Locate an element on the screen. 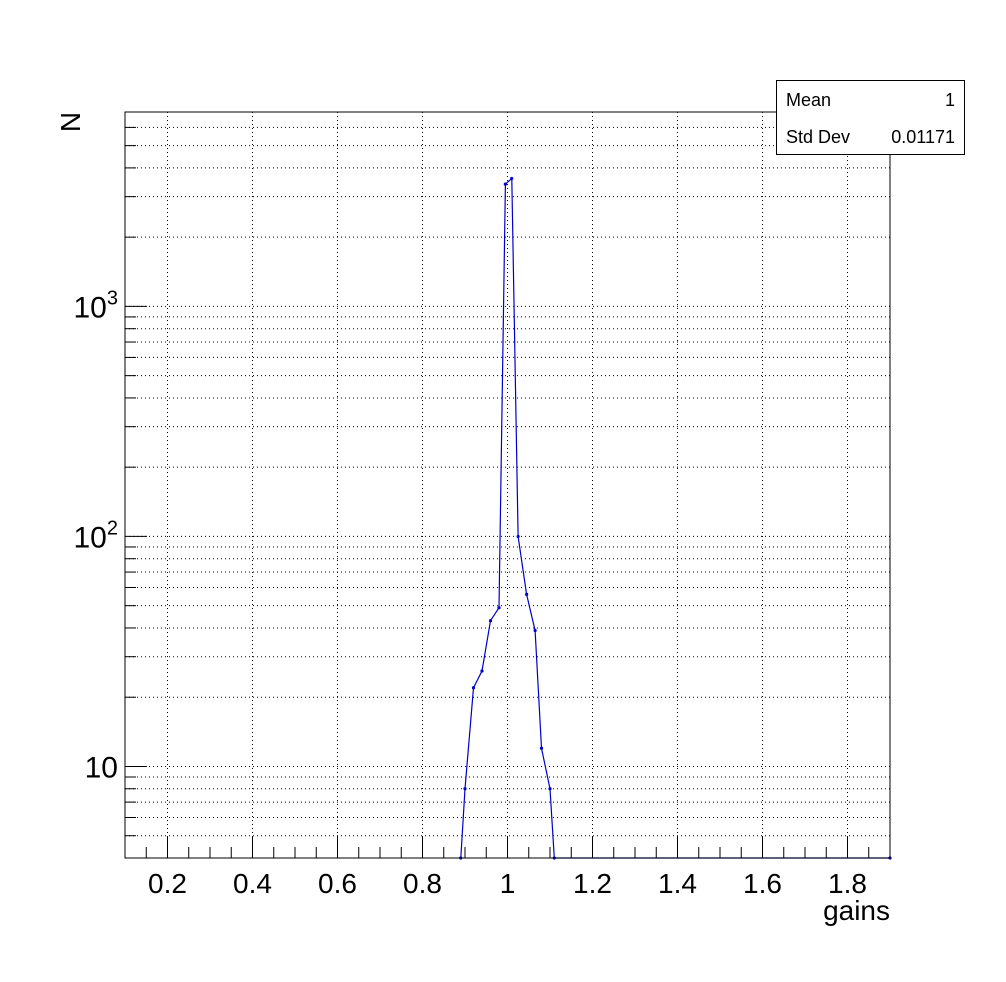  y-tick-label: 10³ is located at coordinates (96, 305).